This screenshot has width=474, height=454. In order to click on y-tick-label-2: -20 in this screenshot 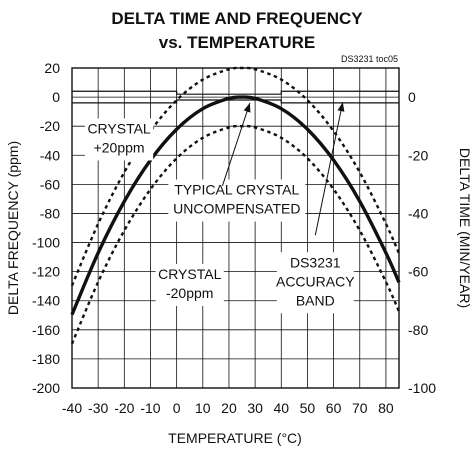, I will do `click(50, 126)`.